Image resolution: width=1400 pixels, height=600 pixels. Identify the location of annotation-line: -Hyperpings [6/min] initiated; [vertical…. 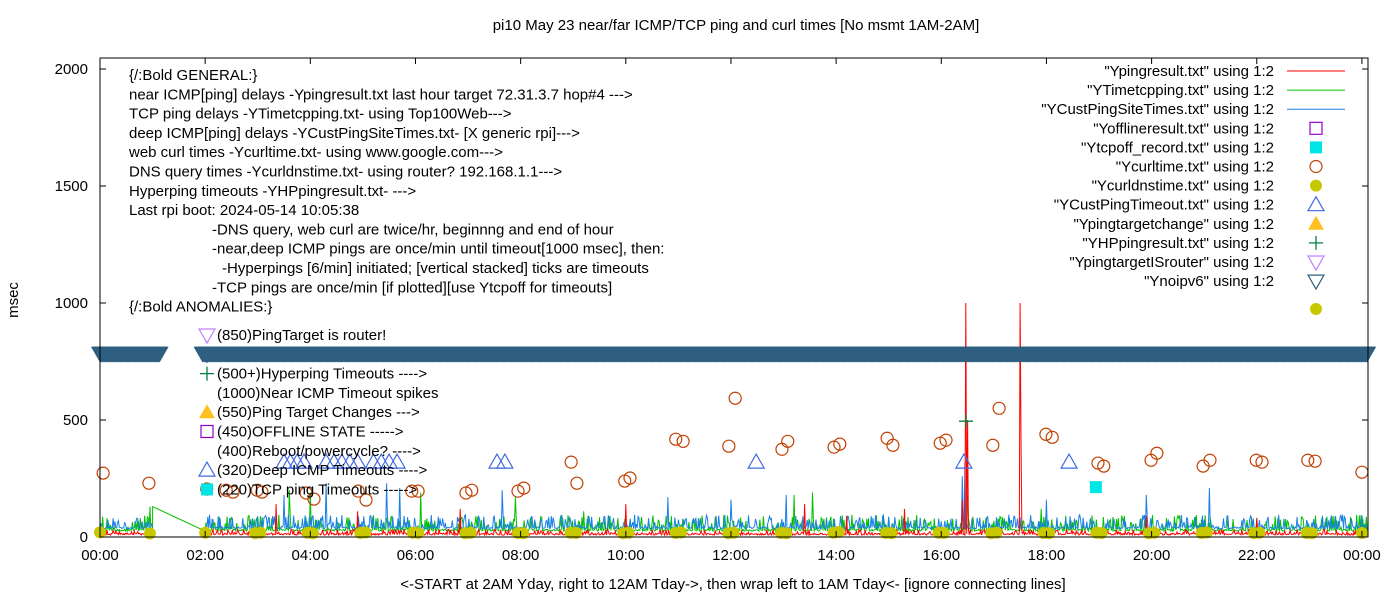
(435, 268).